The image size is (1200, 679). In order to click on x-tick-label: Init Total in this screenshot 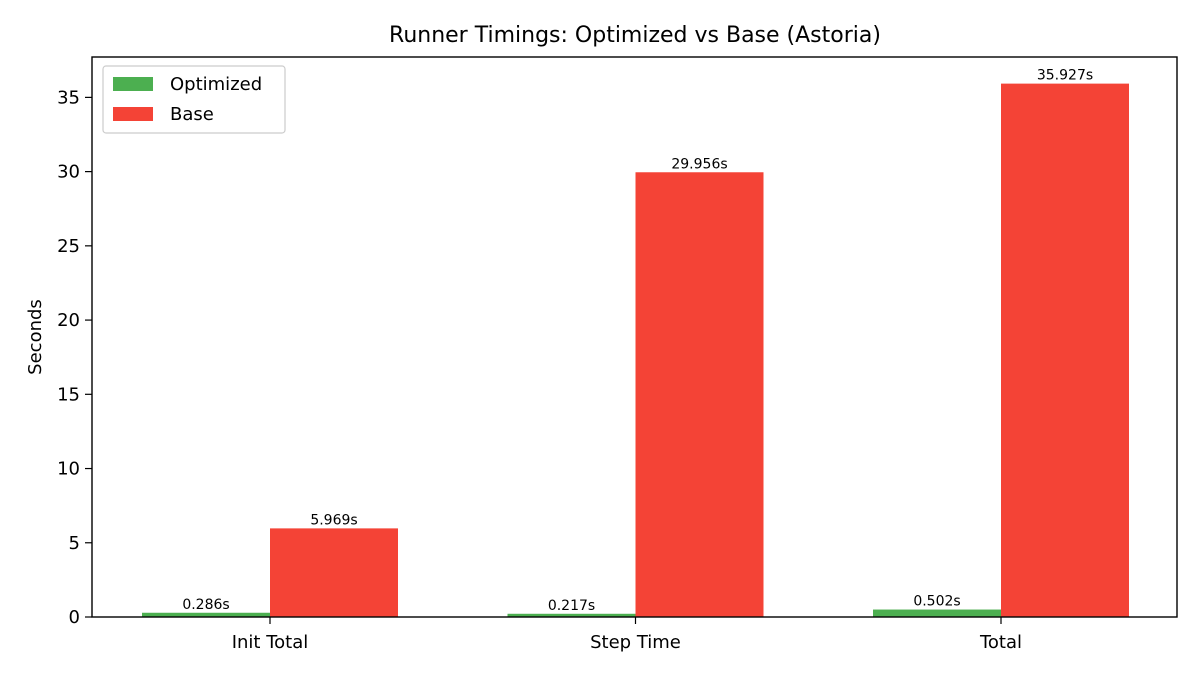, I will do `click(270, 642)`.